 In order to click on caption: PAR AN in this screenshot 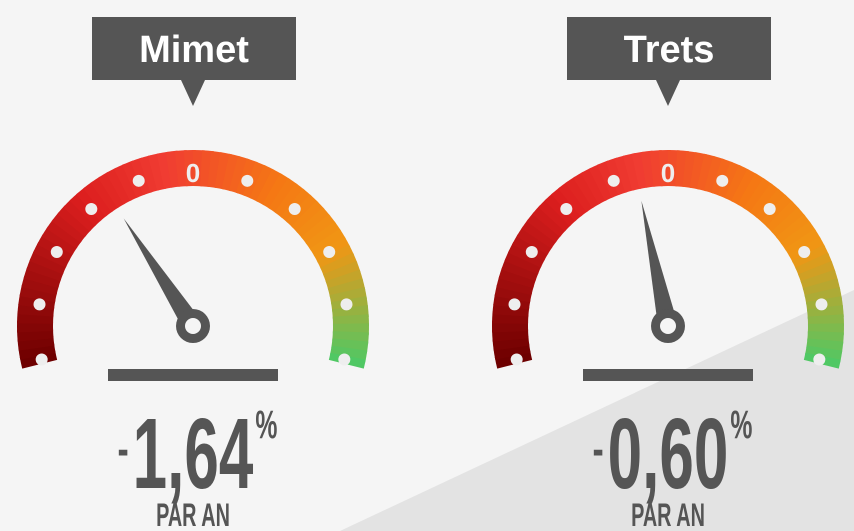, I will do `click(668, 514)`.